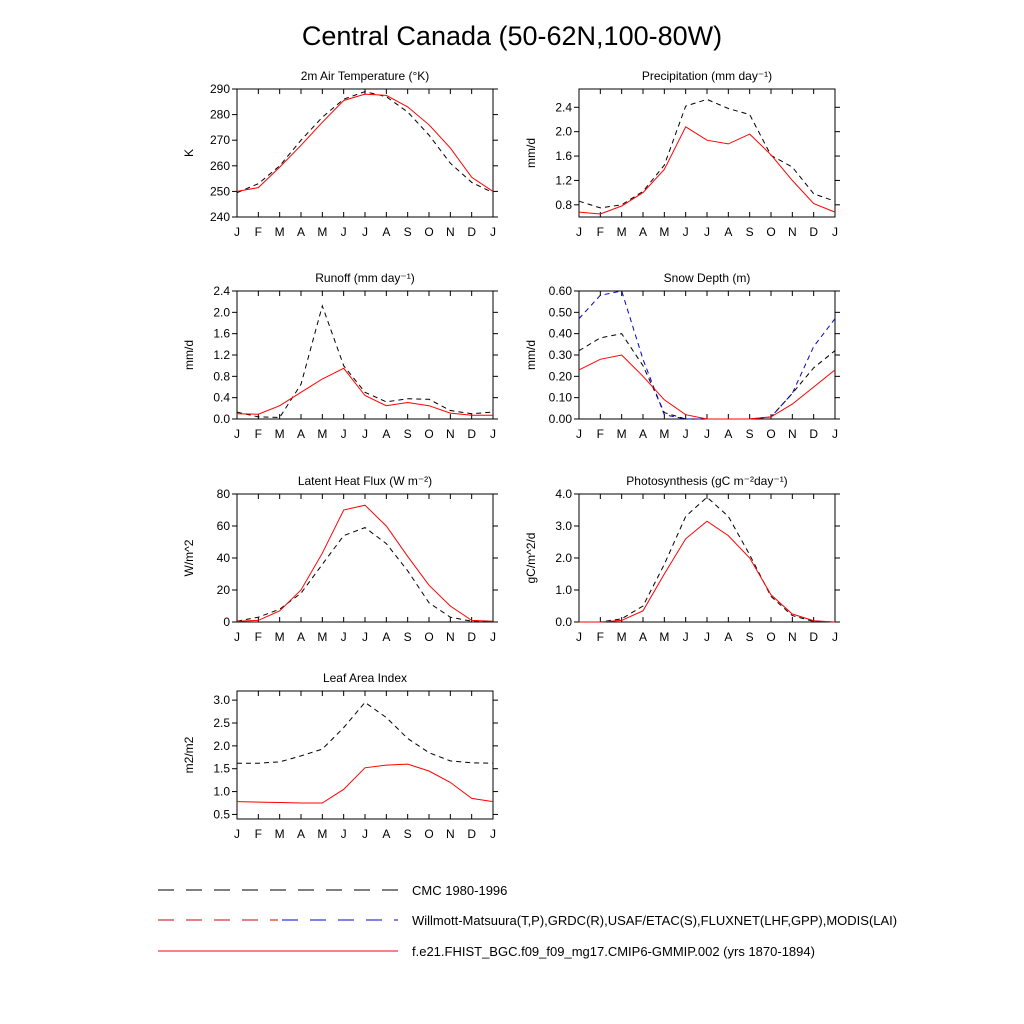 This screenshot has width=1024, height=1024. Describe the element at coordinates (707, 76) in the screenshot. I see `panel-title: Precipitation (mm day⁻¹)` at that location.